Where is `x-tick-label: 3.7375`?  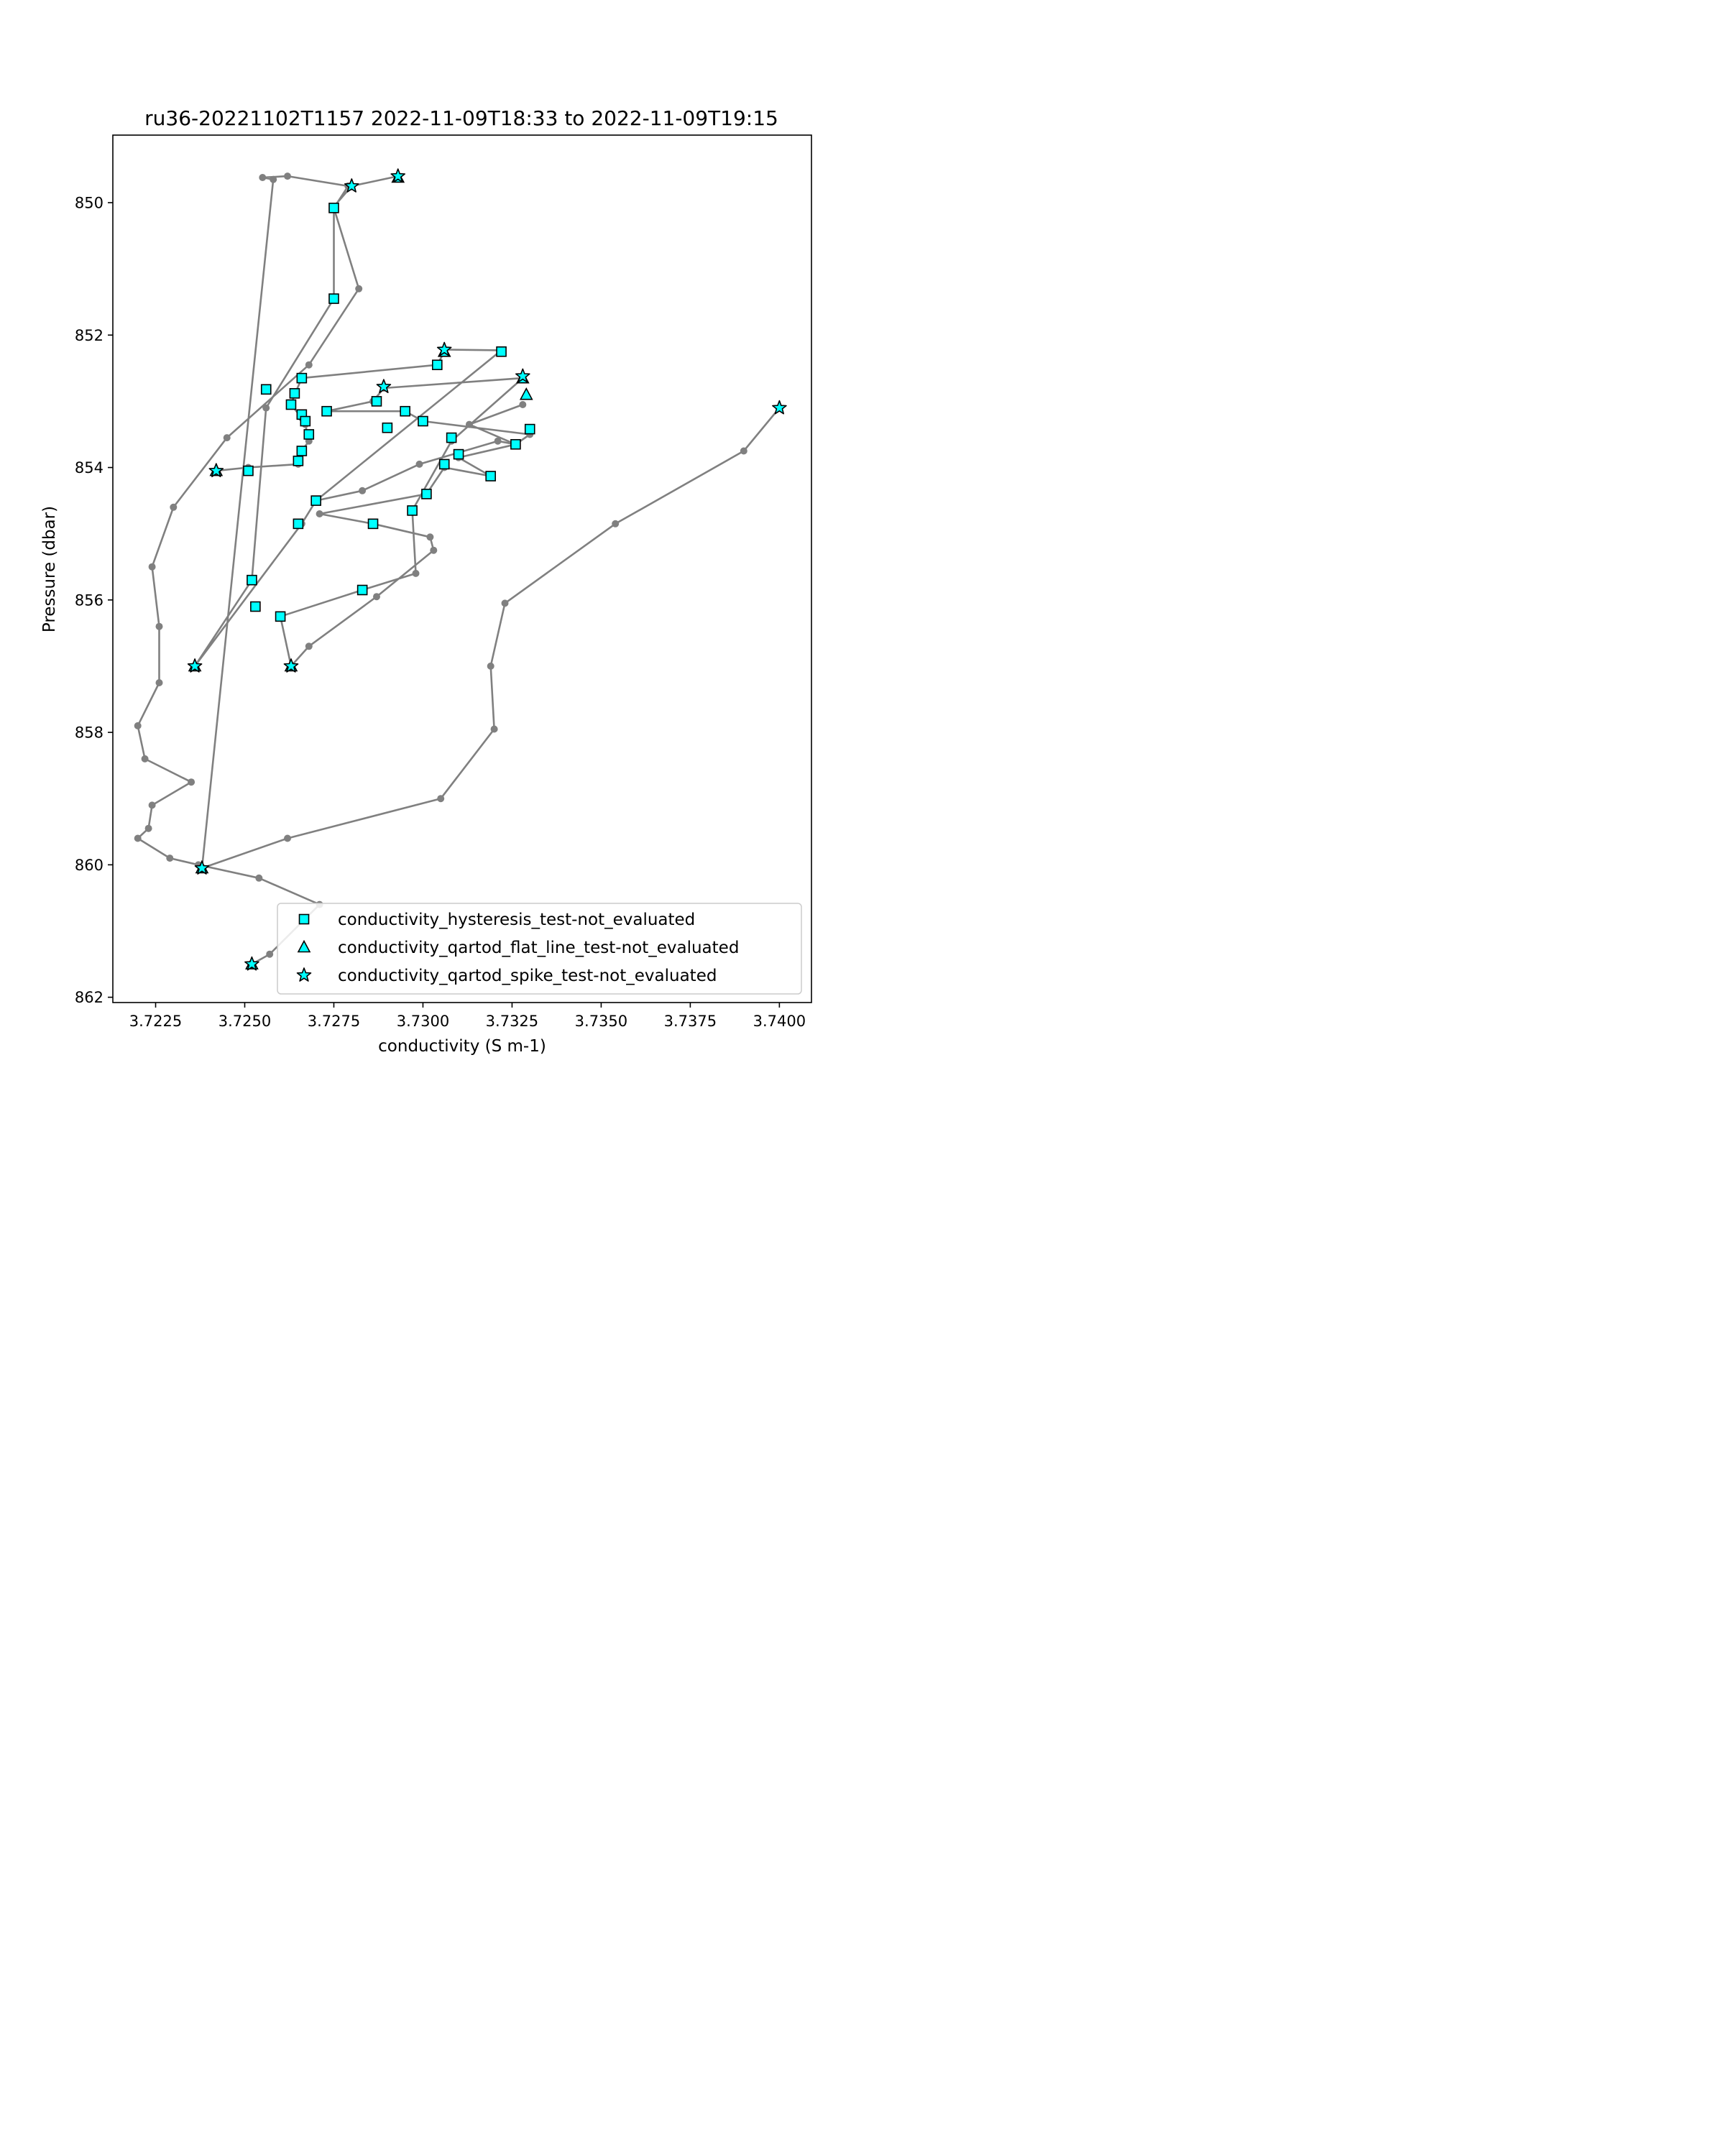
x-tick-label: 3.7375 is located at coordinates (690, 1021).